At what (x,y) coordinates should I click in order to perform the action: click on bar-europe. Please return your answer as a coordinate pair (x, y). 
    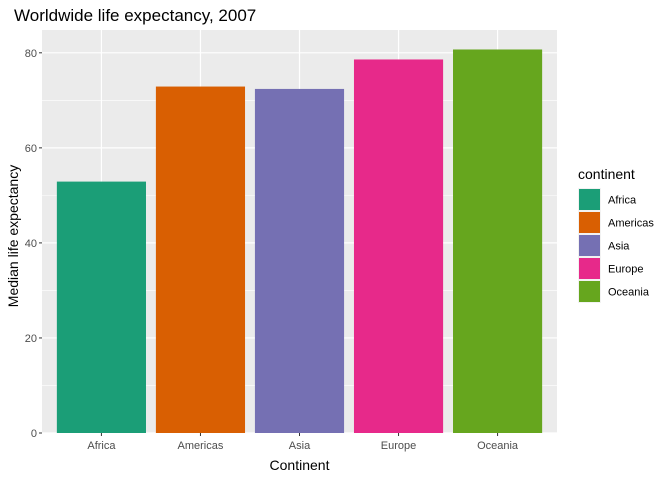
    Looking at the image, I should click on (398, 246).